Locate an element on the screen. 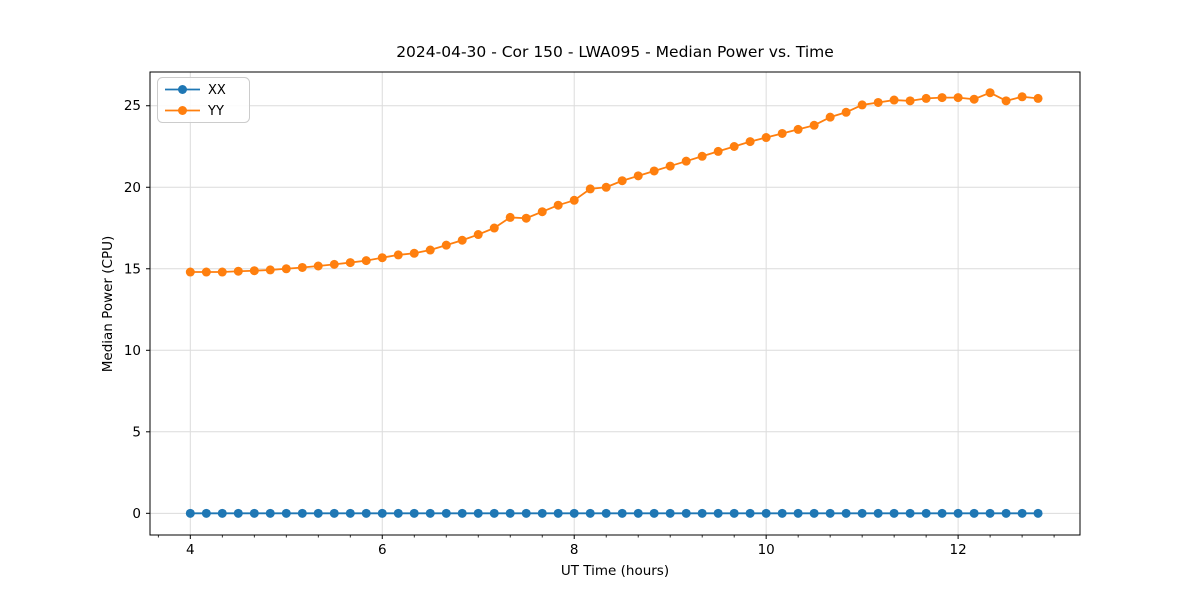  legend-label-XX: XX is located at coordinates (217, 90).